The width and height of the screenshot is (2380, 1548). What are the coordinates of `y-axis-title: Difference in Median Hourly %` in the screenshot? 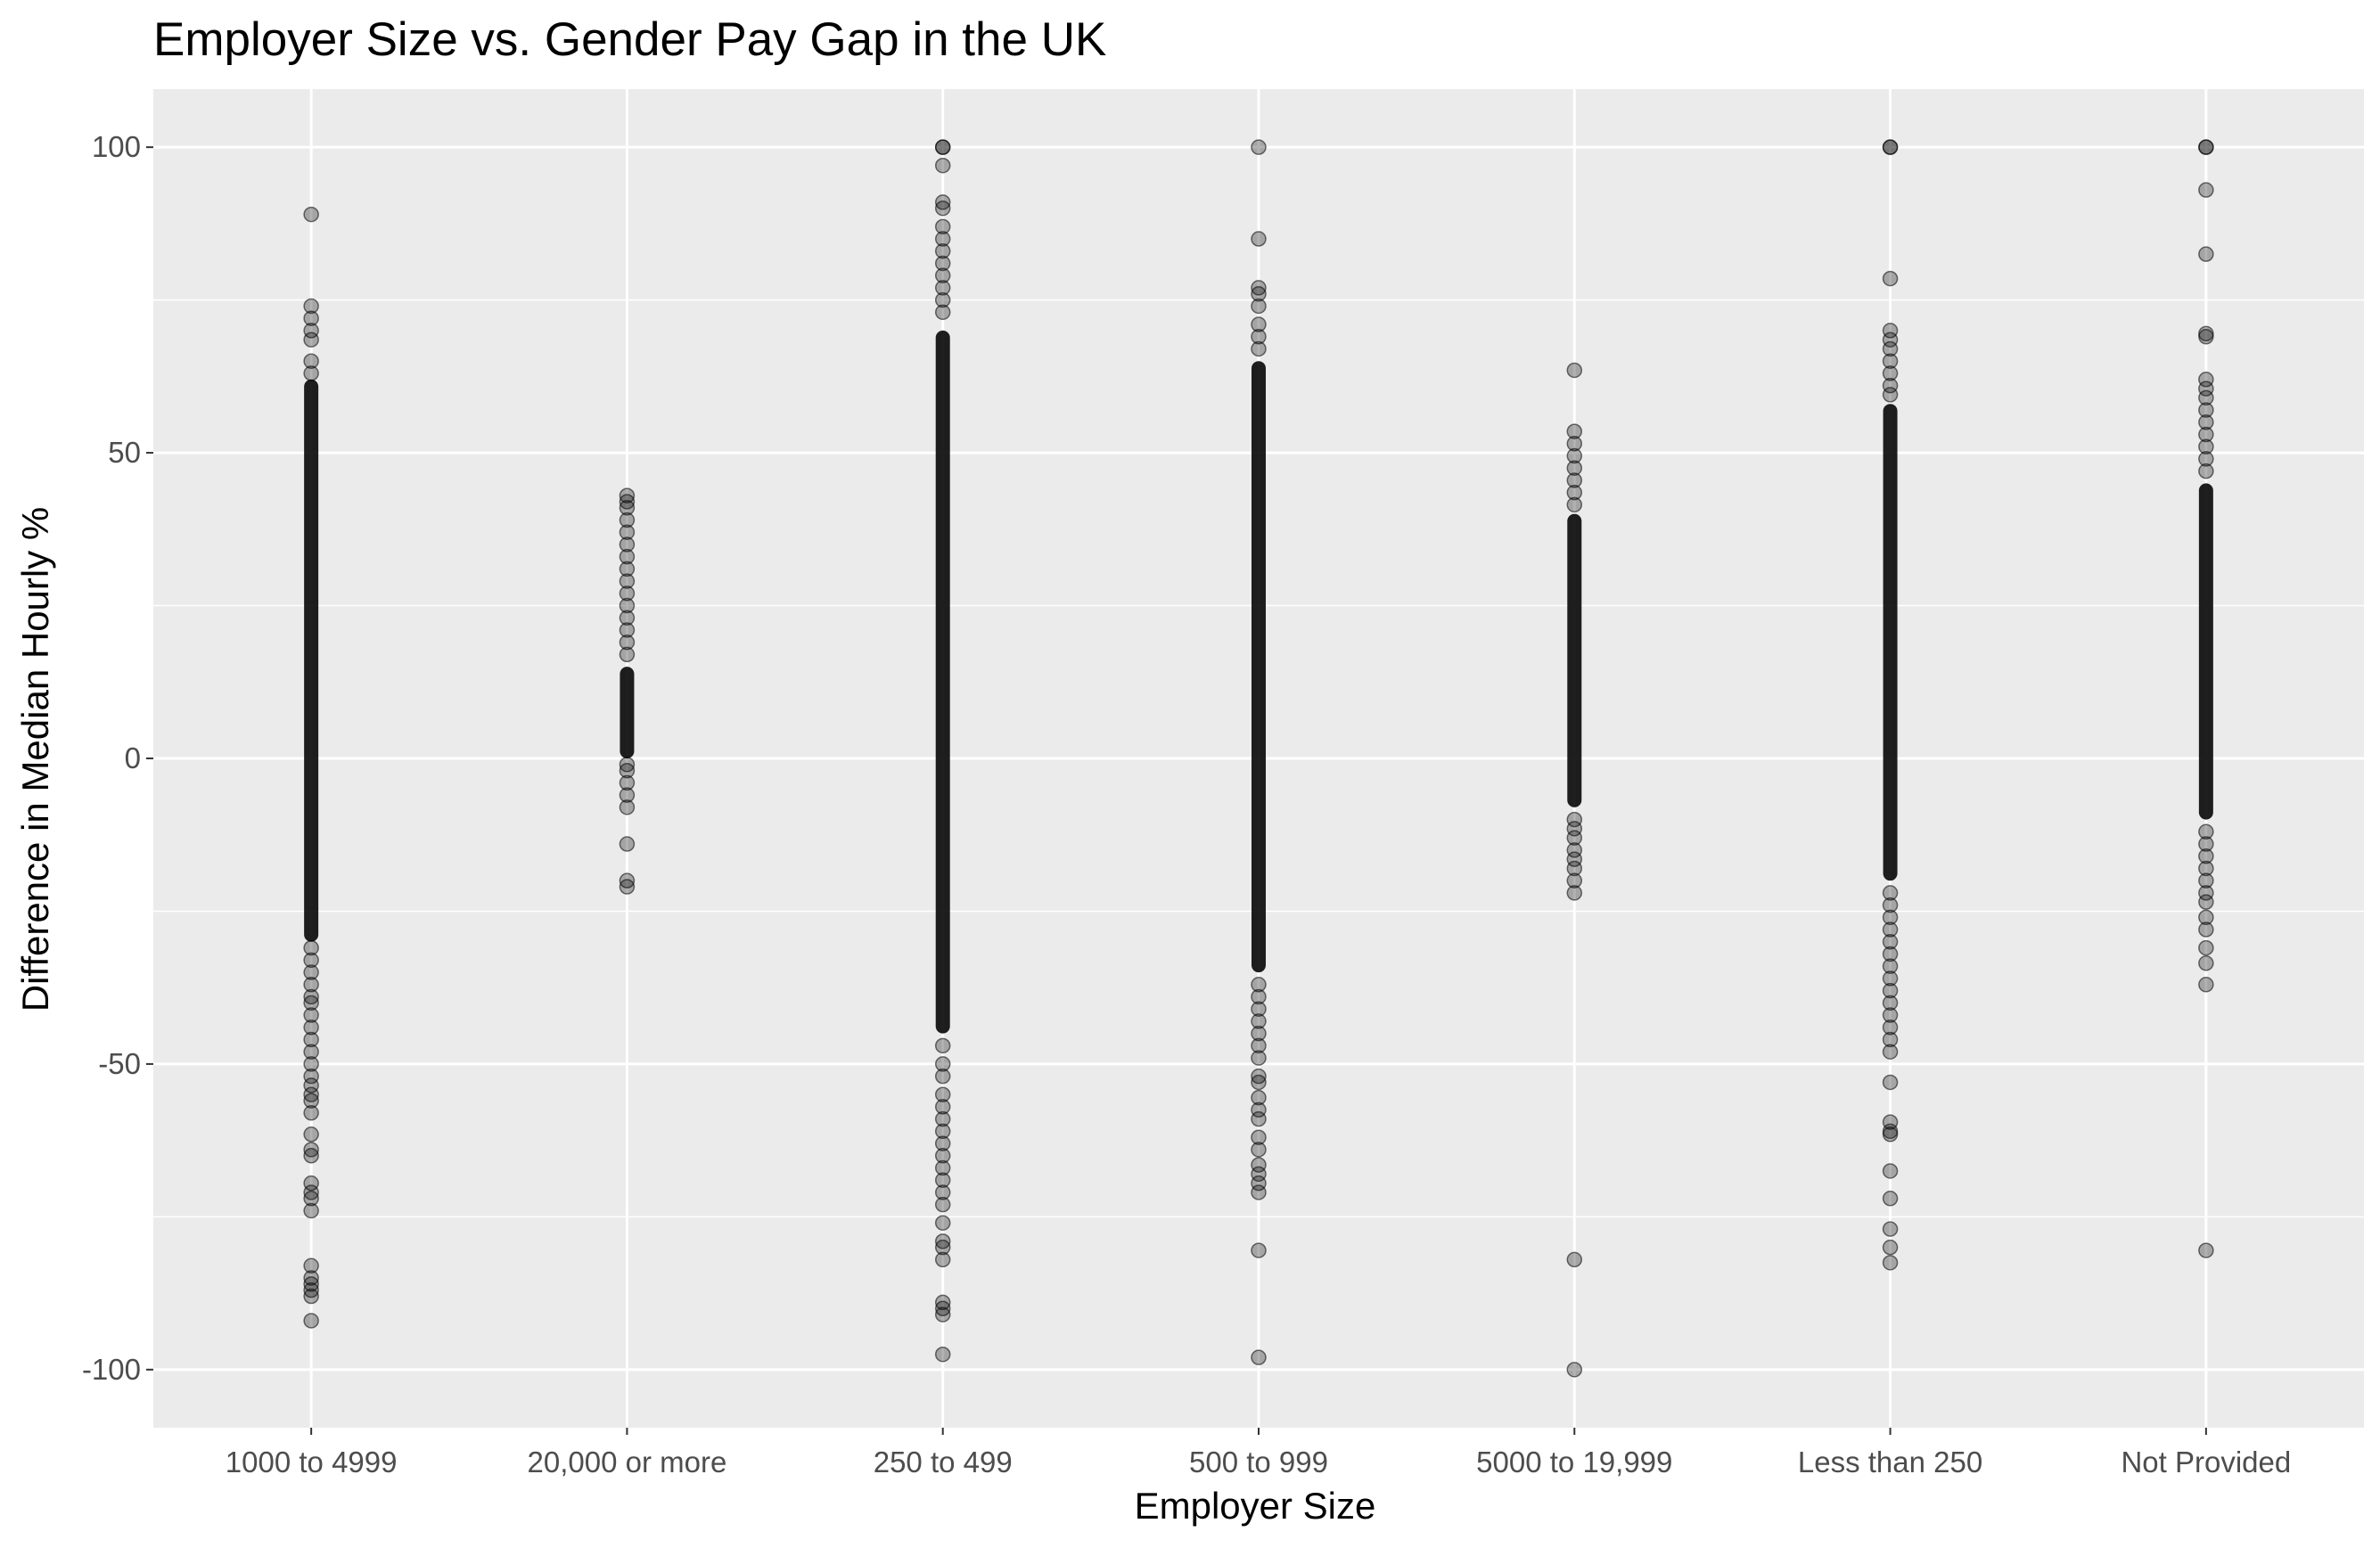 It's located at (35, 759).